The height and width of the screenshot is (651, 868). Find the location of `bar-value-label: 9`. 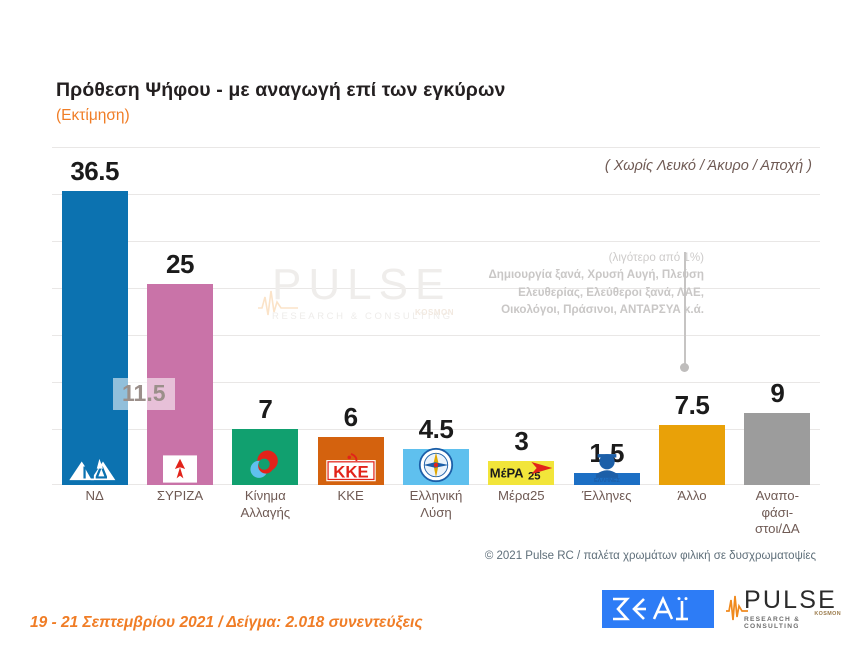

bar-value-label: 9 is located at coordinates (777, 392).